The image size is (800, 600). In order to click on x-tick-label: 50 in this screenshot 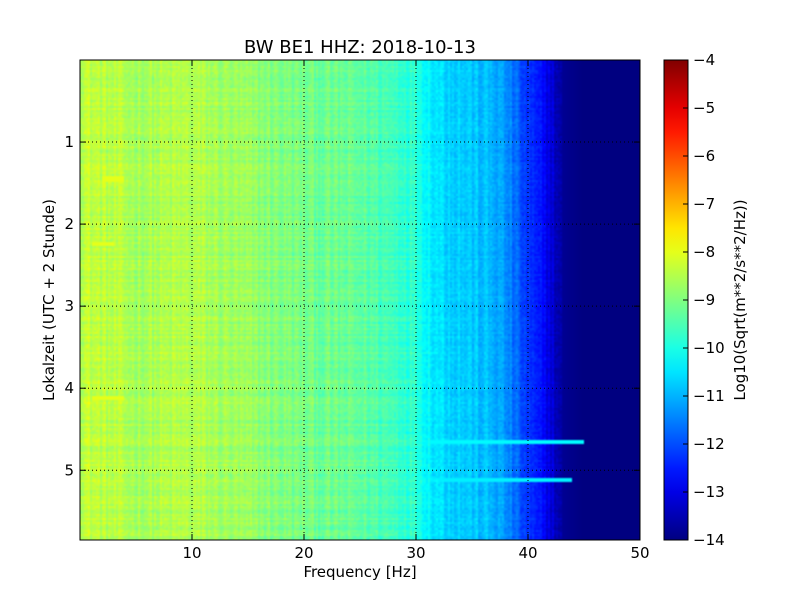, I will do `click(639, 553)`.